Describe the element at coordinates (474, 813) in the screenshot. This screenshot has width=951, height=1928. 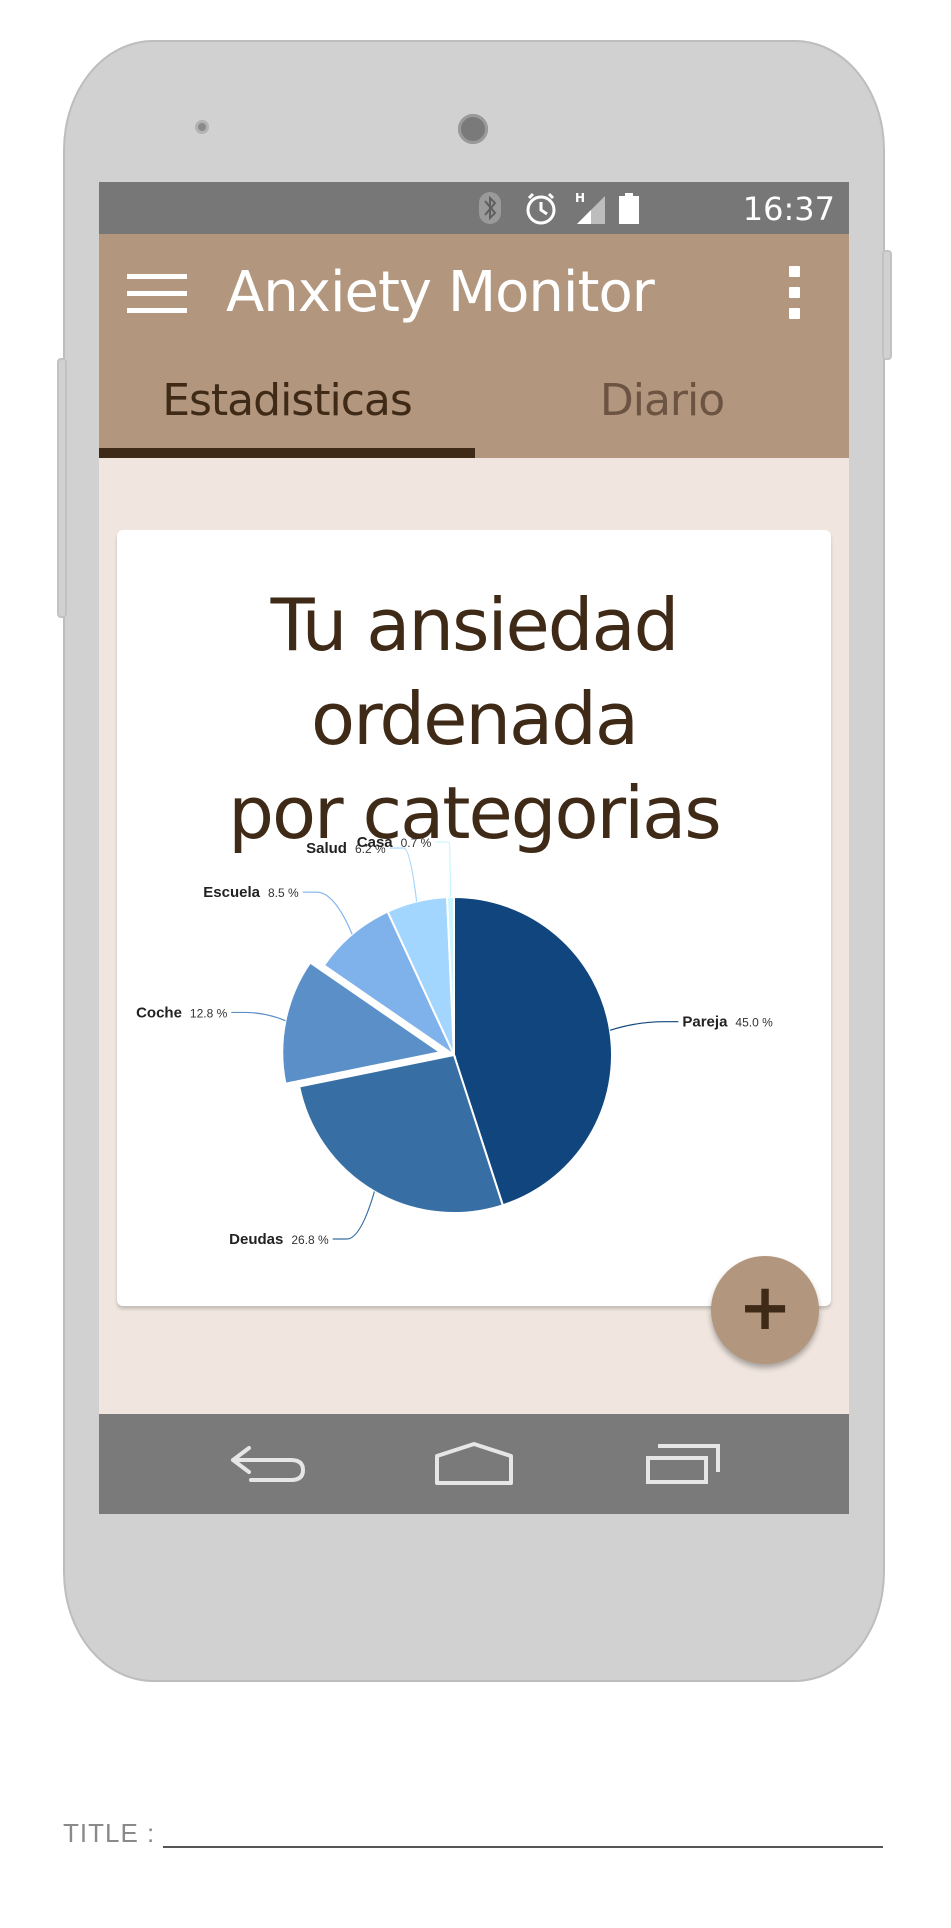
I see `card-title-line2: por categorias` at that location.